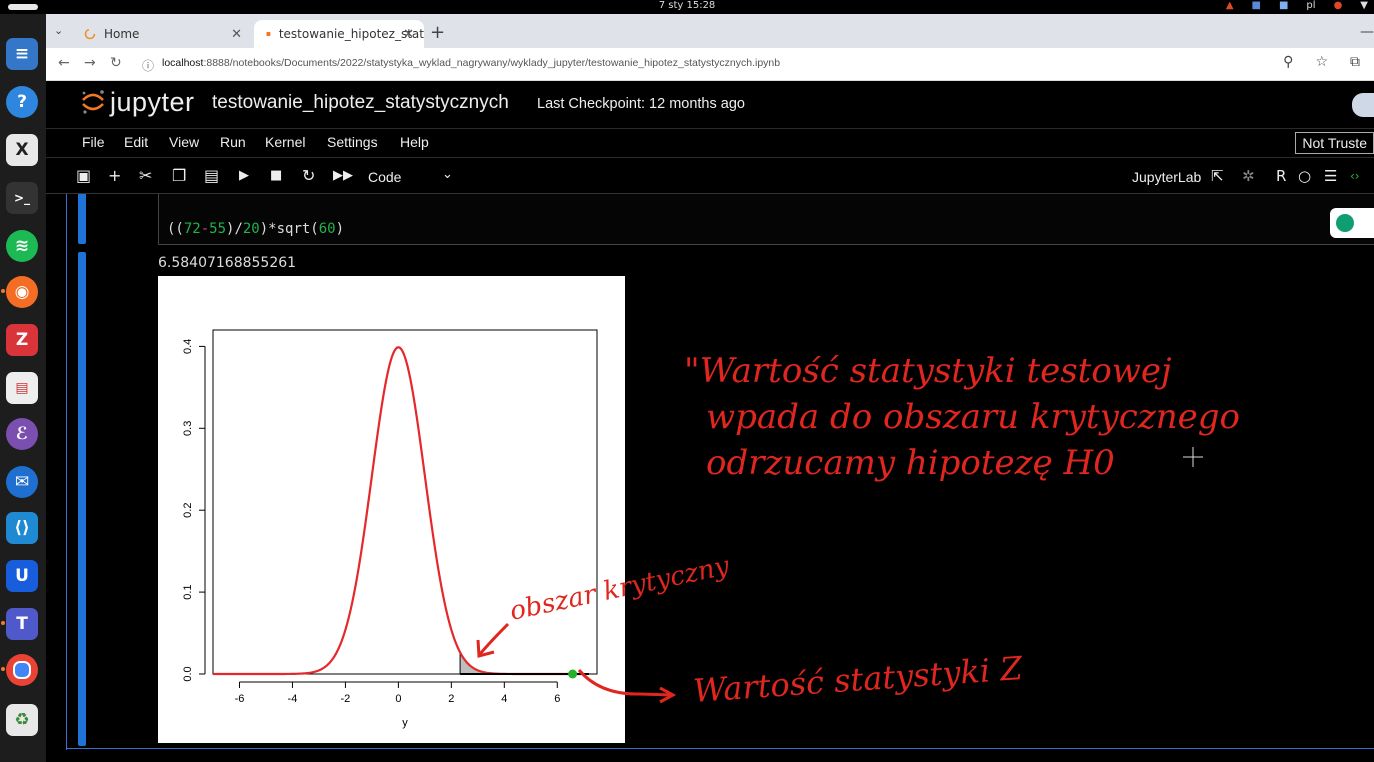 This screenshot has height=762, width=1374. Describe the element at coordinates (285, 142) in the screenshot. I see `menu-kernel: Kernel` at that location.